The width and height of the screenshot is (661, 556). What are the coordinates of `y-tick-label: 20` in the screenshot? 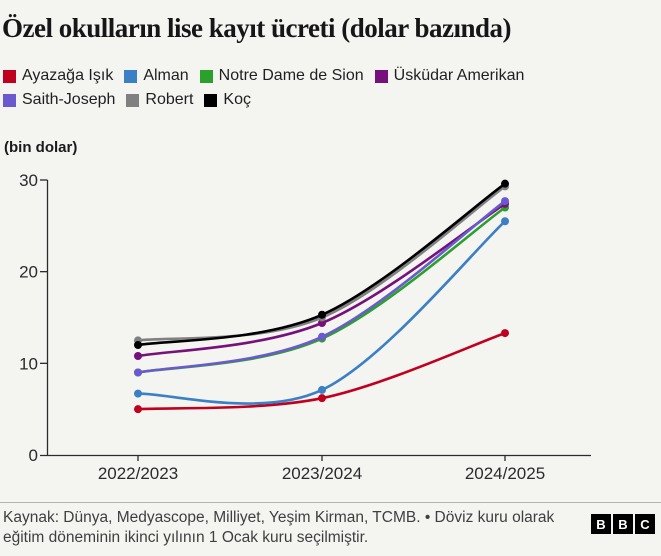 It's located at (28, 272).